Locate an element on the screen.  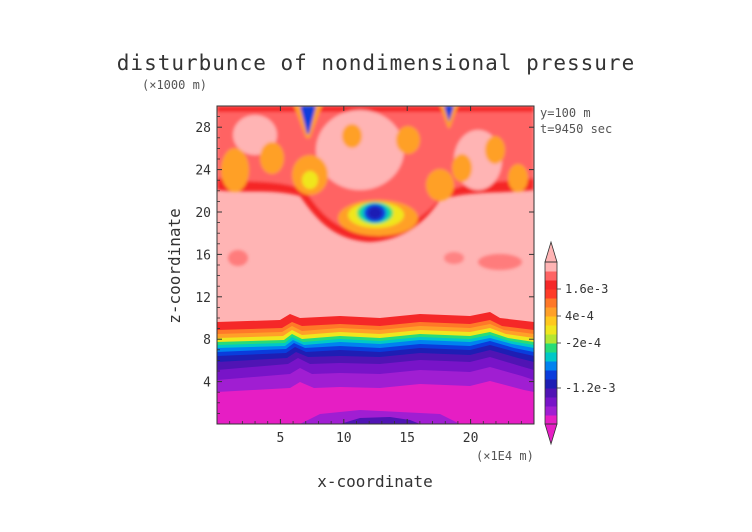
x-unit-label: (×1E4 m) is located at coordinates (505, 456).